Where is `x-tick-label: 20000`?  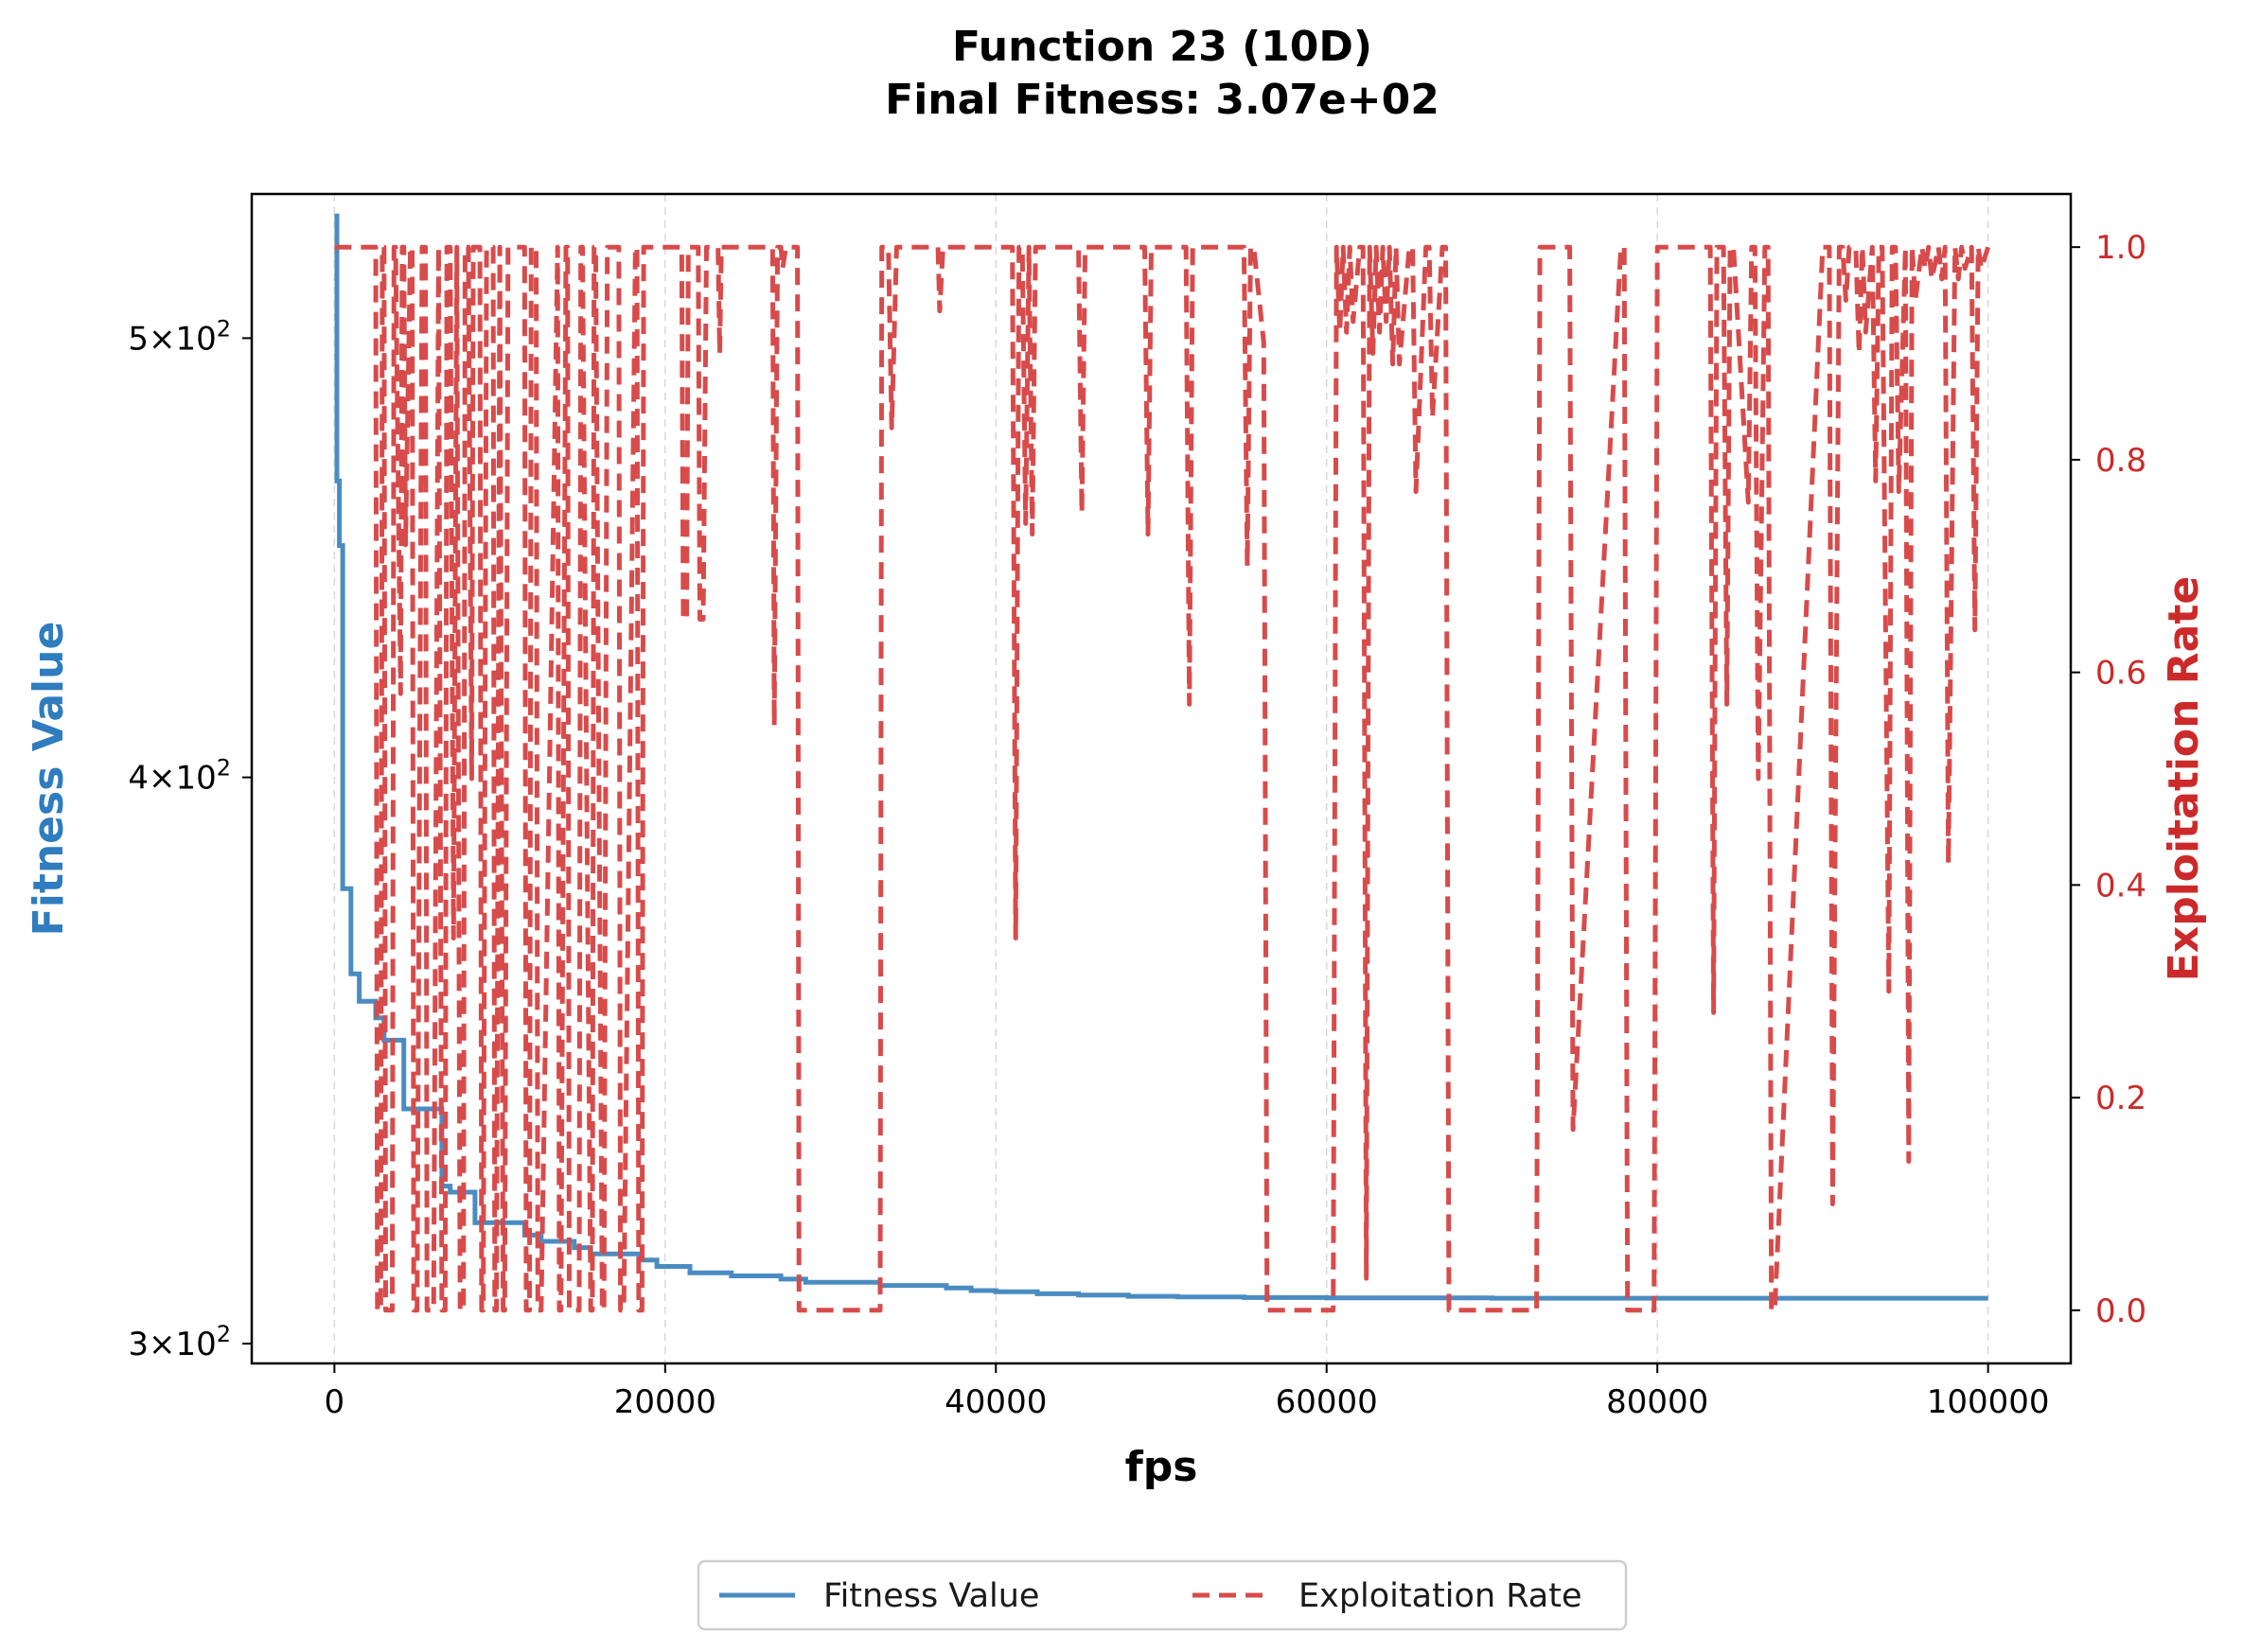 x-tick-label: 20000 is located at coordinates (665, 1402).